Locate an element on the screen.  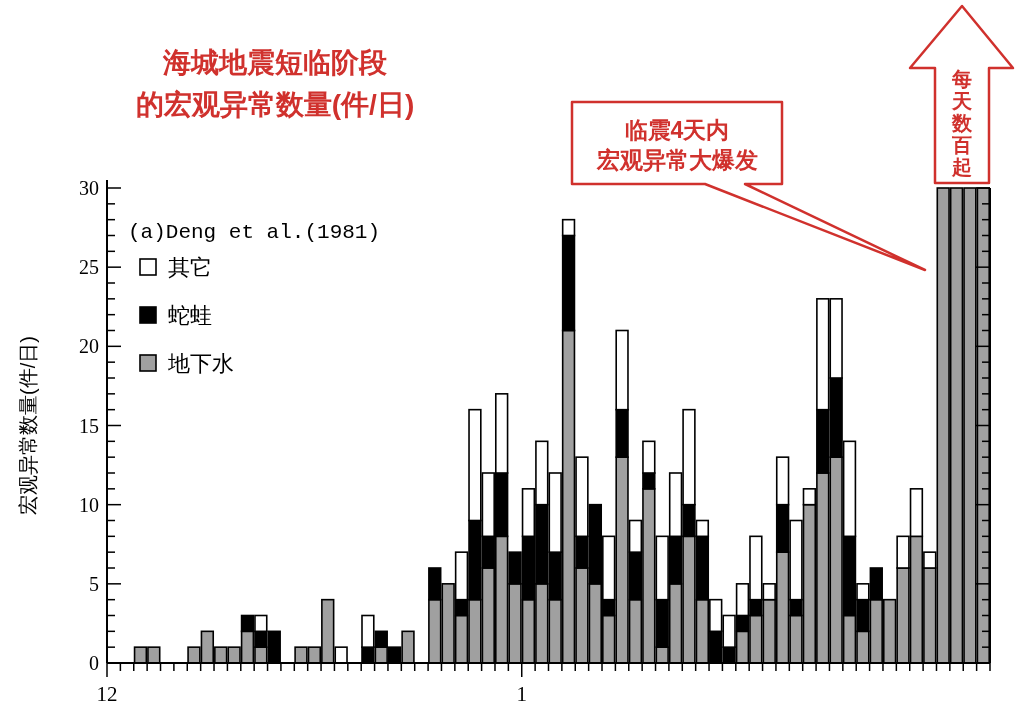
annotation: (a)Deng et al.(1981) is located at coordinates (254, 232).